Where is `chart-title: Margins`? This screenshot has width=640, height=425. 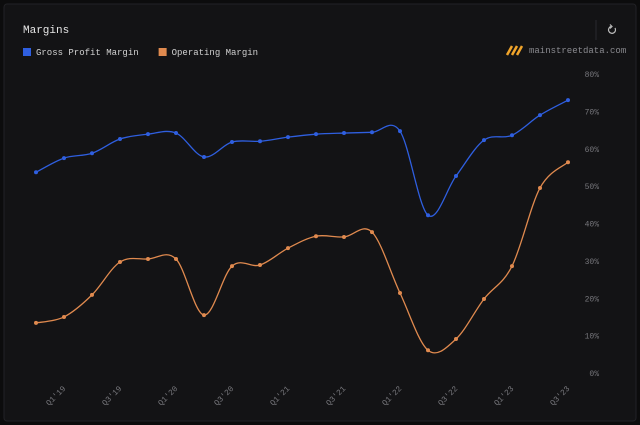
chart-title: Margins is located at coordinates (46, 31).